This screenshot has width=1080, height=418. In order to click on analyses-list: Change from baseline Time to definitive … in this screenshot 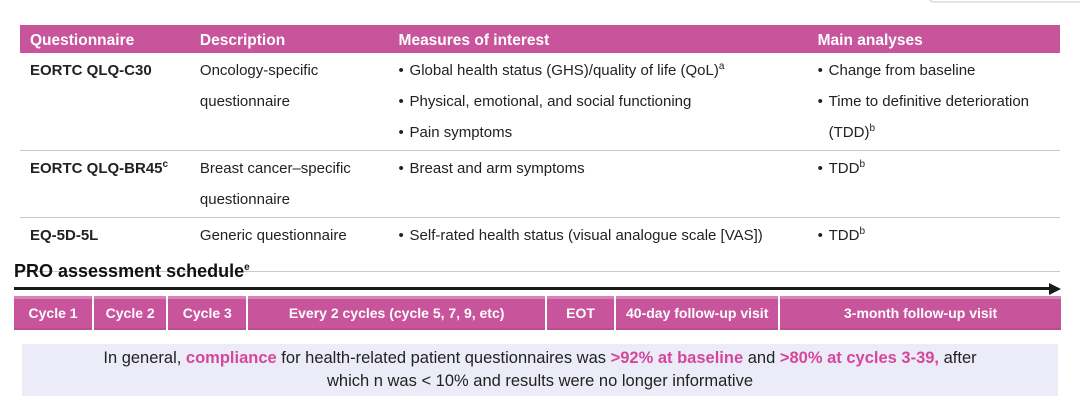, I will do `click(939, 101)`.